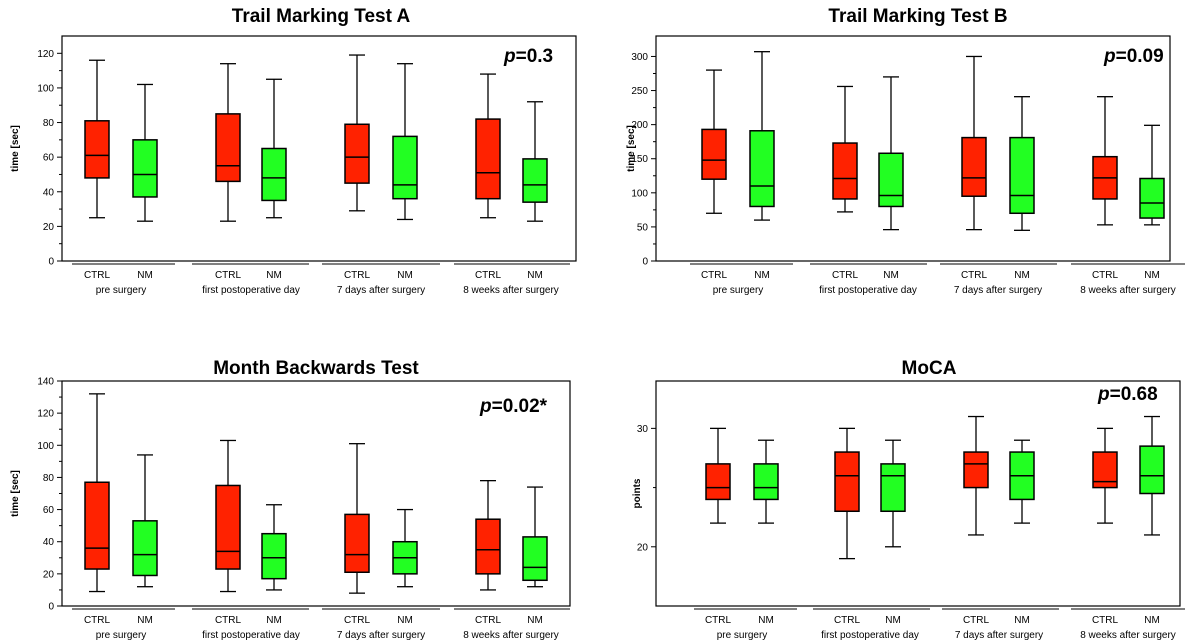 The width and height of the screenshot is (1186, 642). Describe the element at coordinates (511, 635) in the screenshot. I see `group-label: 8 weeks after surgery` at that location.